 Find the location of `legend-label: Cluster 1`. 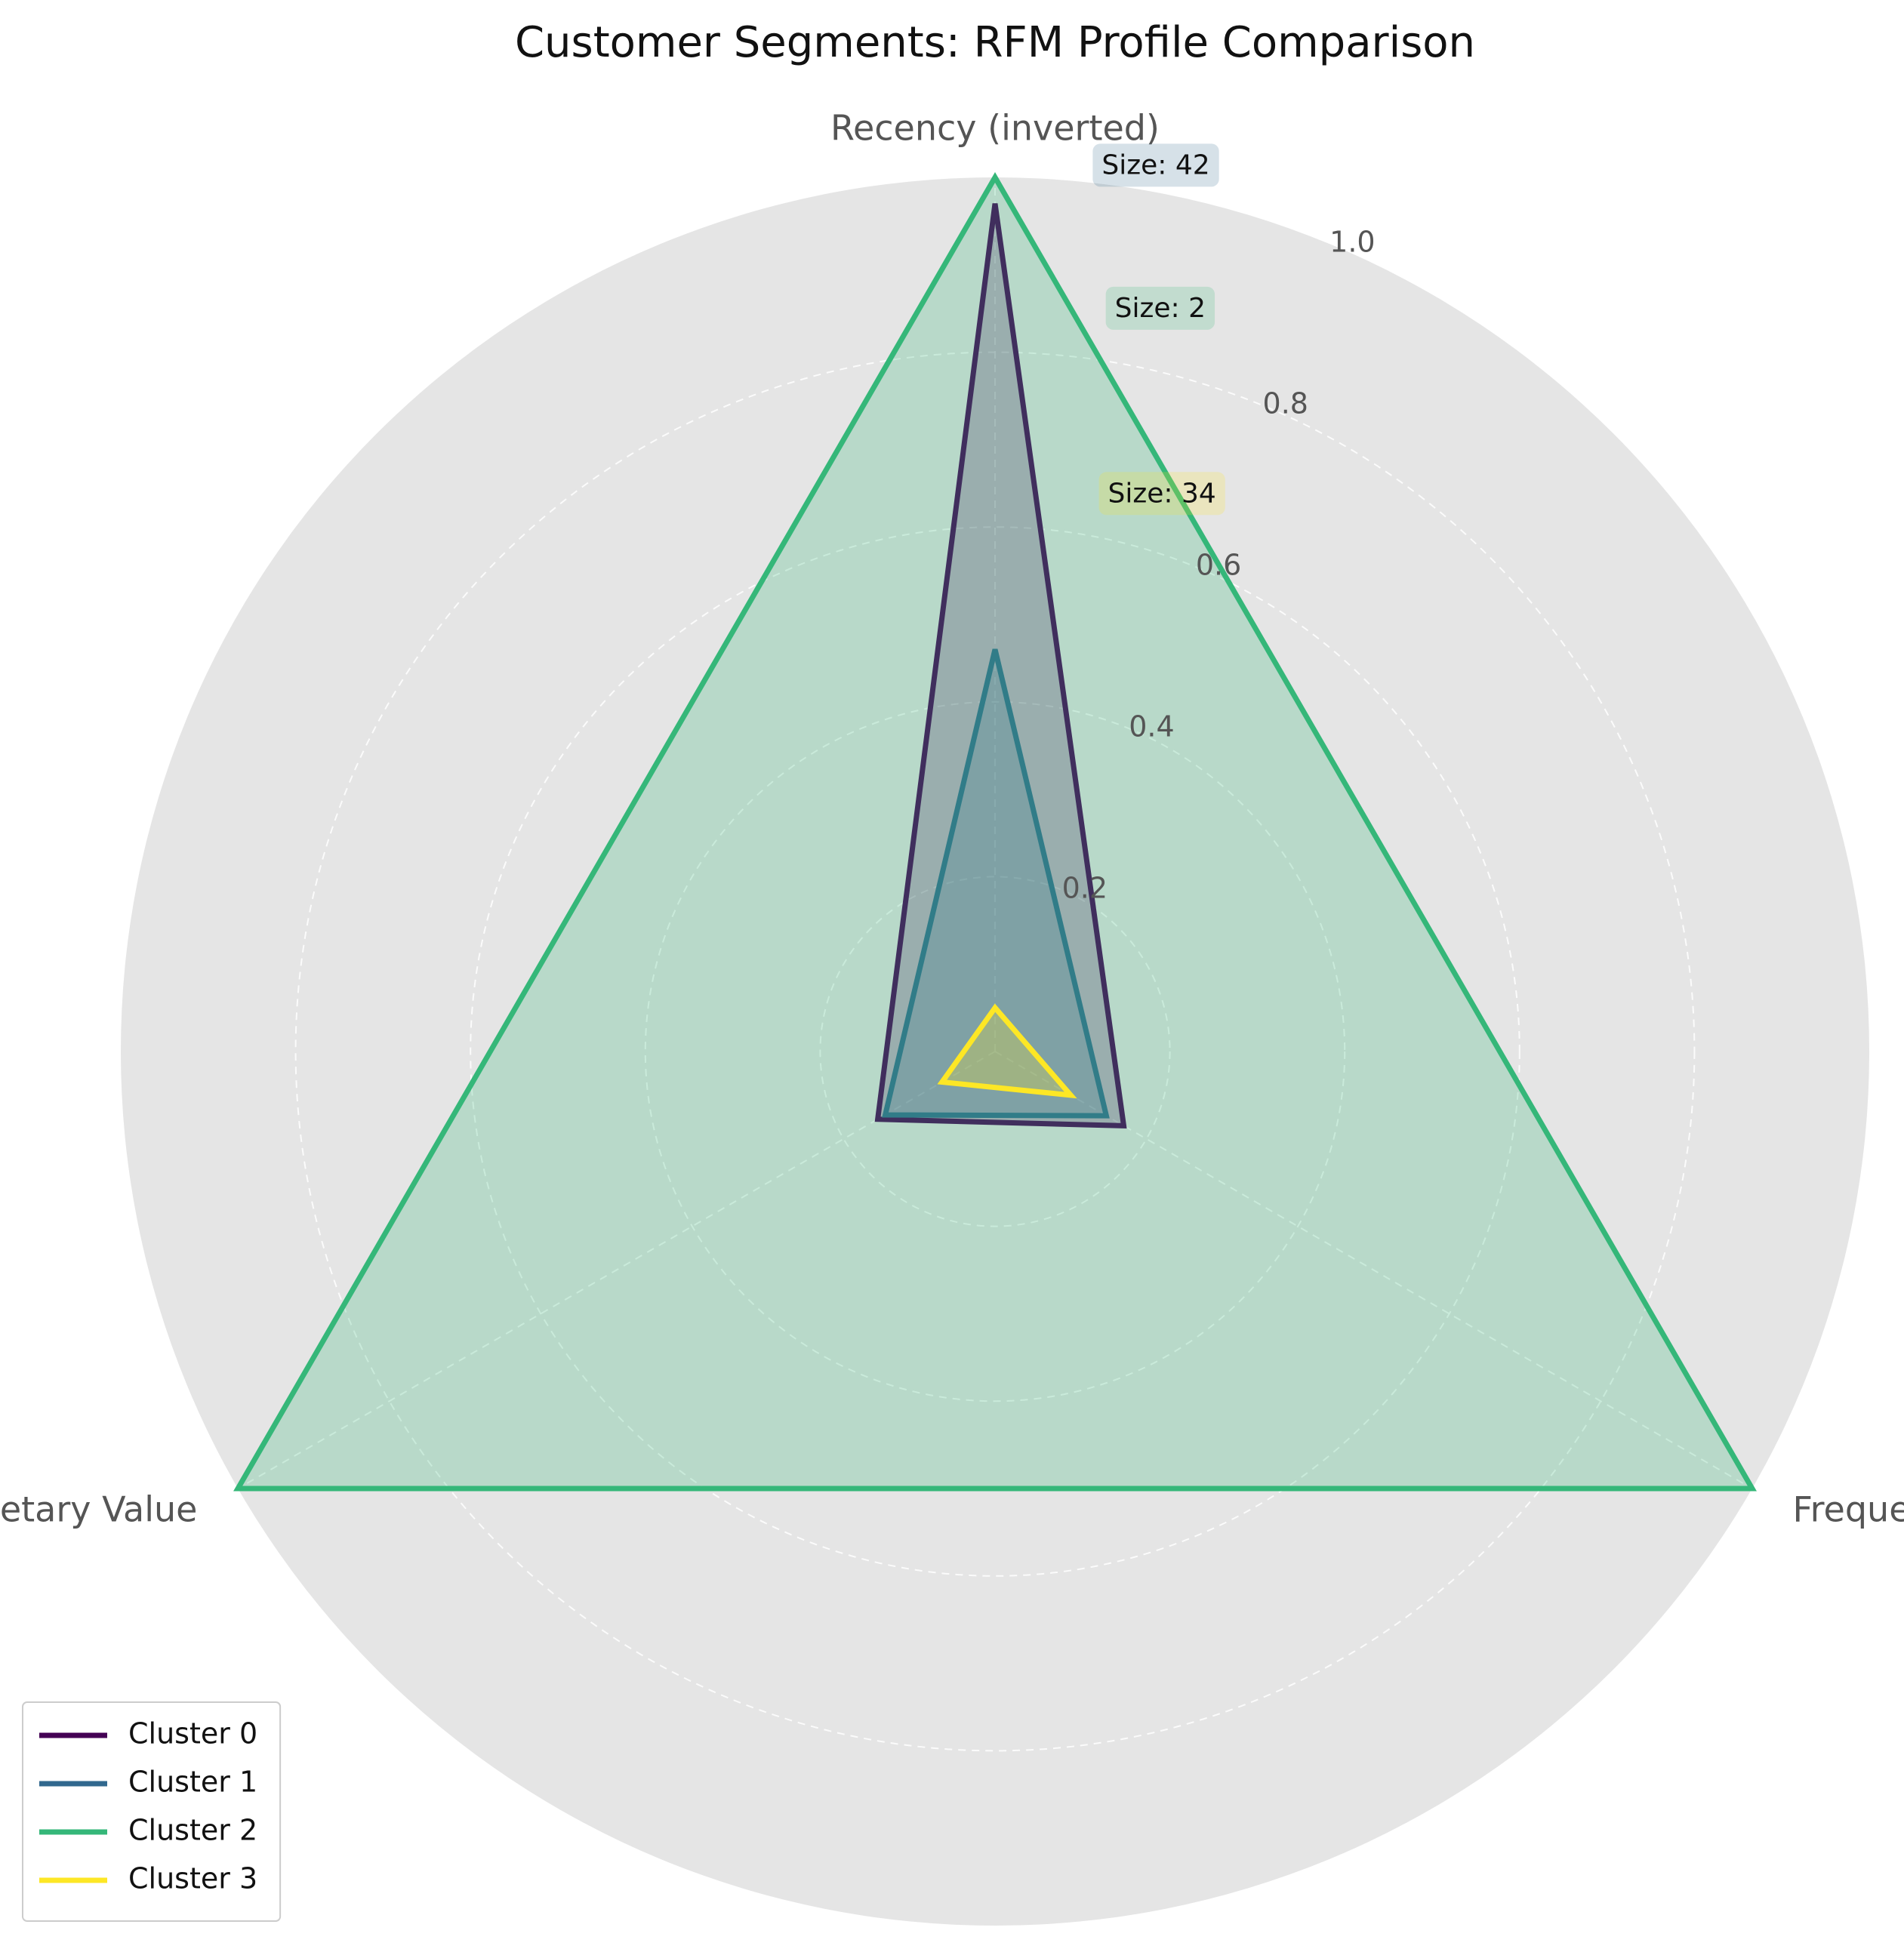

legend-label: Cluster 1 is located at coordinates (192, 1782).